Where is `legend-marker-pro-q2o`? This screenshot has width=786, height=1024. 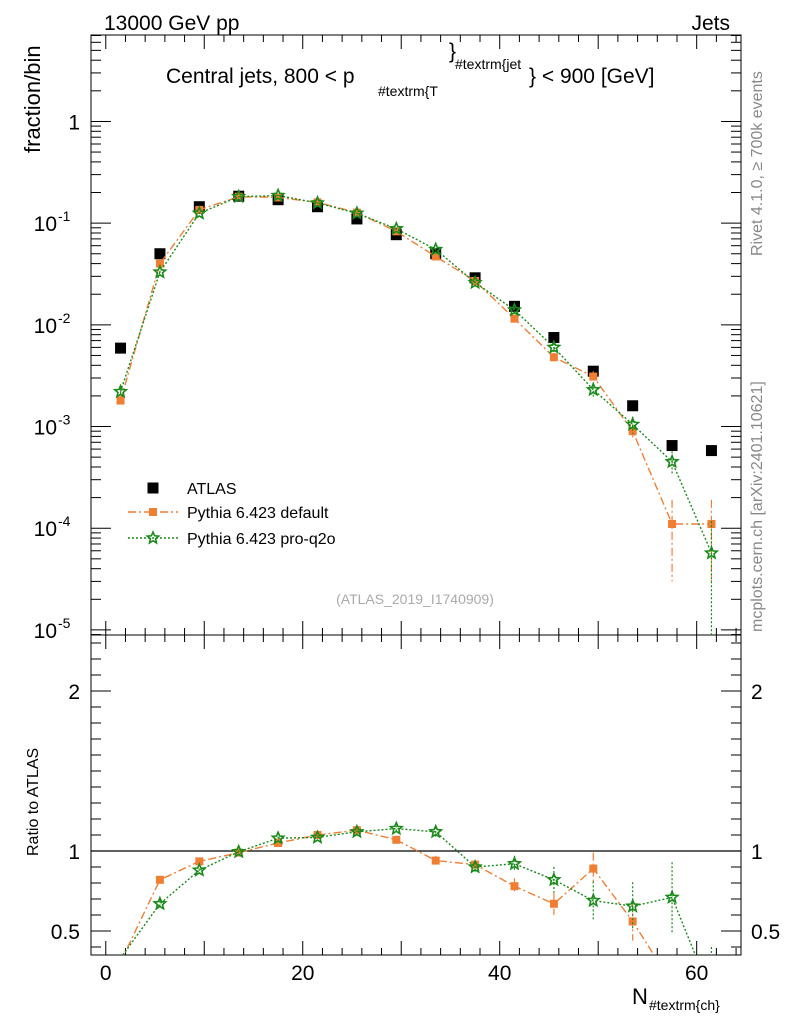
legend-marker-pro-q2o is located at coordinates (153, 537).